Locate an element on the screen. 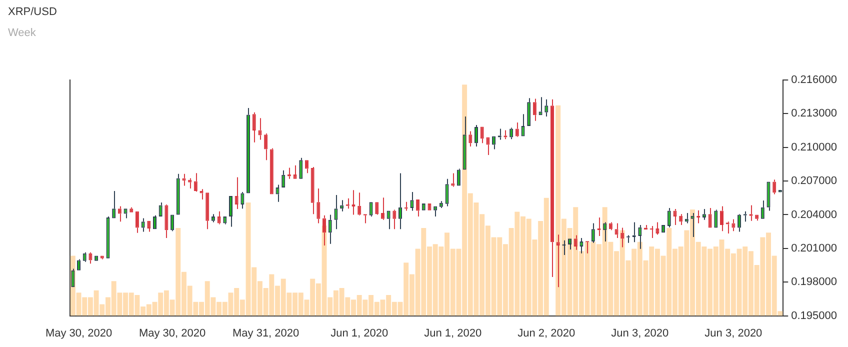  y2-tick-label: 0.198000 is located at coordinates (814, 282).